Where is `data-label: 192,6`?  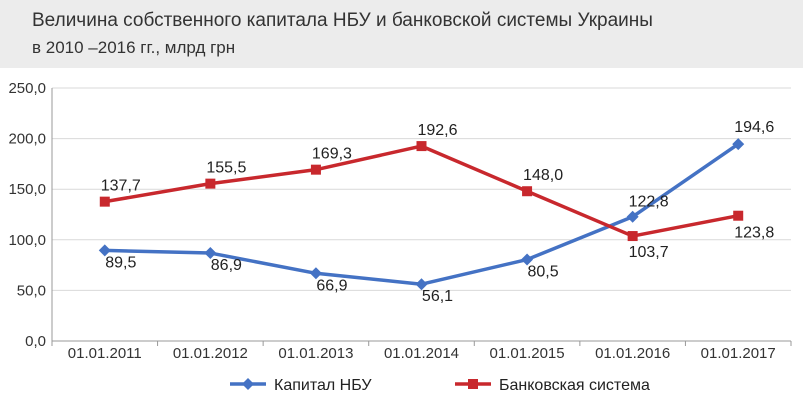
data-label: 192,6 is located at coordinates (437, 130).